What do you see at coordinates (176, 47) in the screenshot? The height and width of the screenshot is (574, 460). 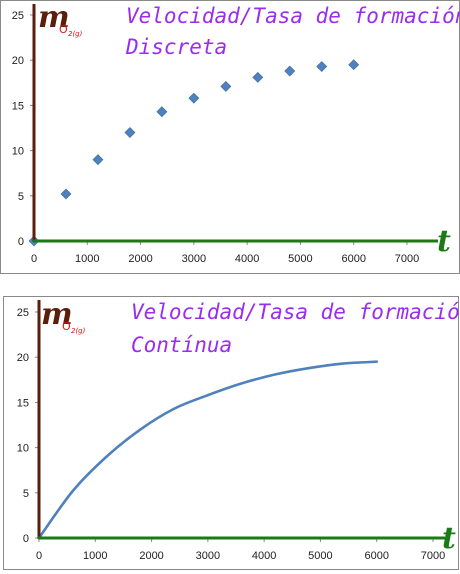 I see `chart-title-line2: Discreta` at bounding box center [176, 47].